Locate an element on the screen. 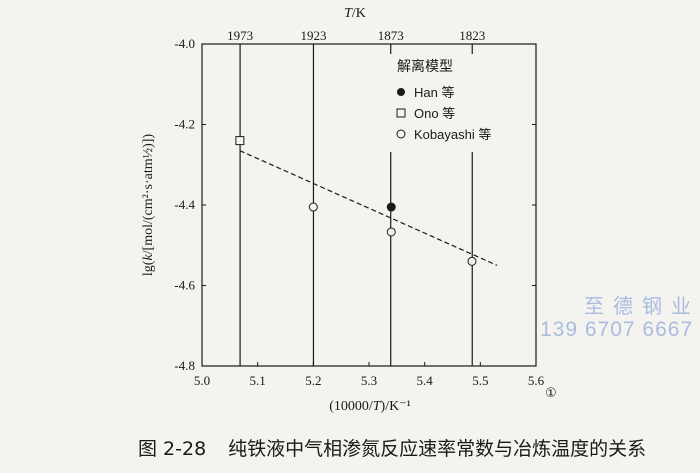 This screenshot has height=473, width=700. x-tick-label: 5.3 is located at coordinates (369, 380).